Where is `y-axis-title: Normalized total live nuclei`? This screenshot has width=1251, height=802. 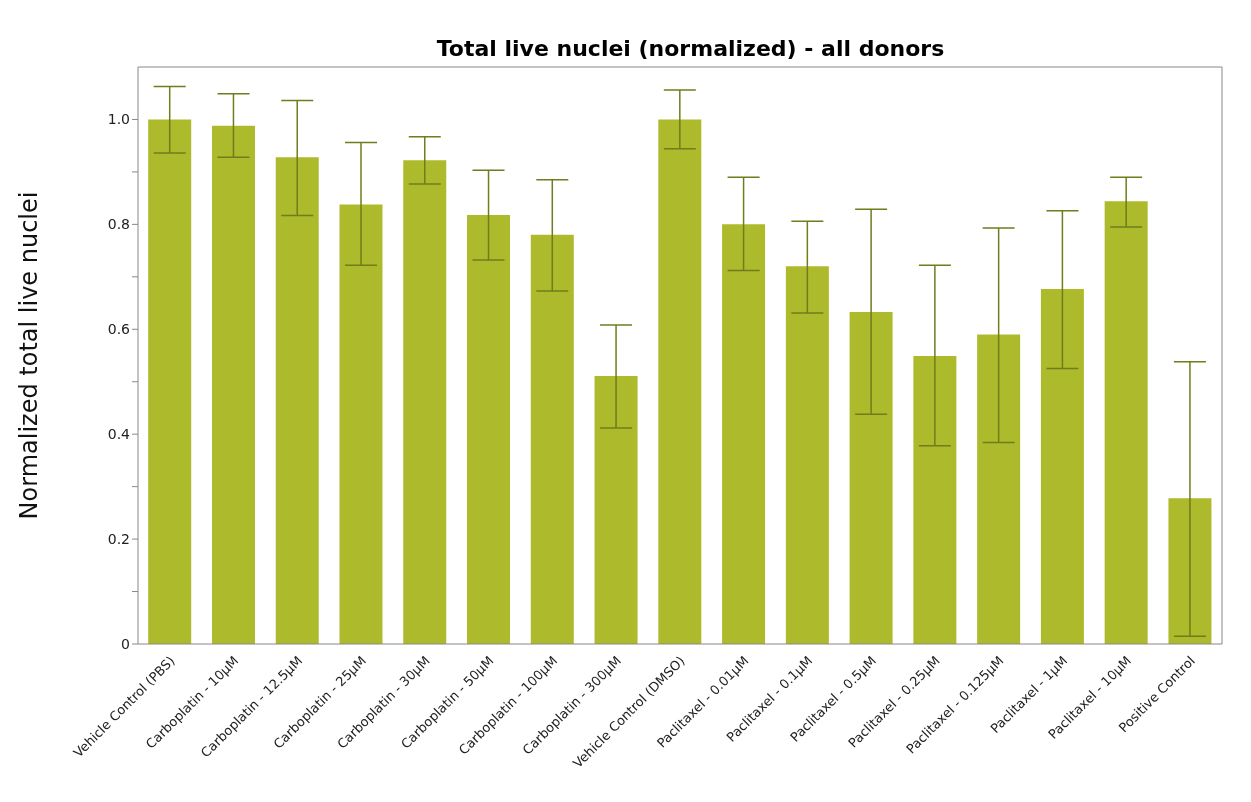 y-axis-title: Normalized total live nuclei is located at coordinates (28, 355).